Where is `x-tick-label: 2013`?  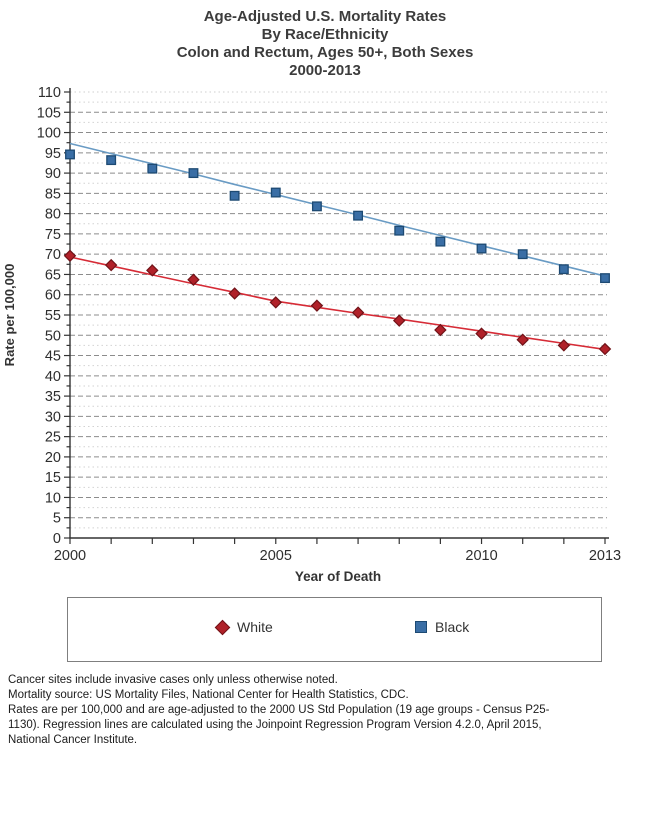
x-tick-label: 2013 is located at coordinates (605, 556).